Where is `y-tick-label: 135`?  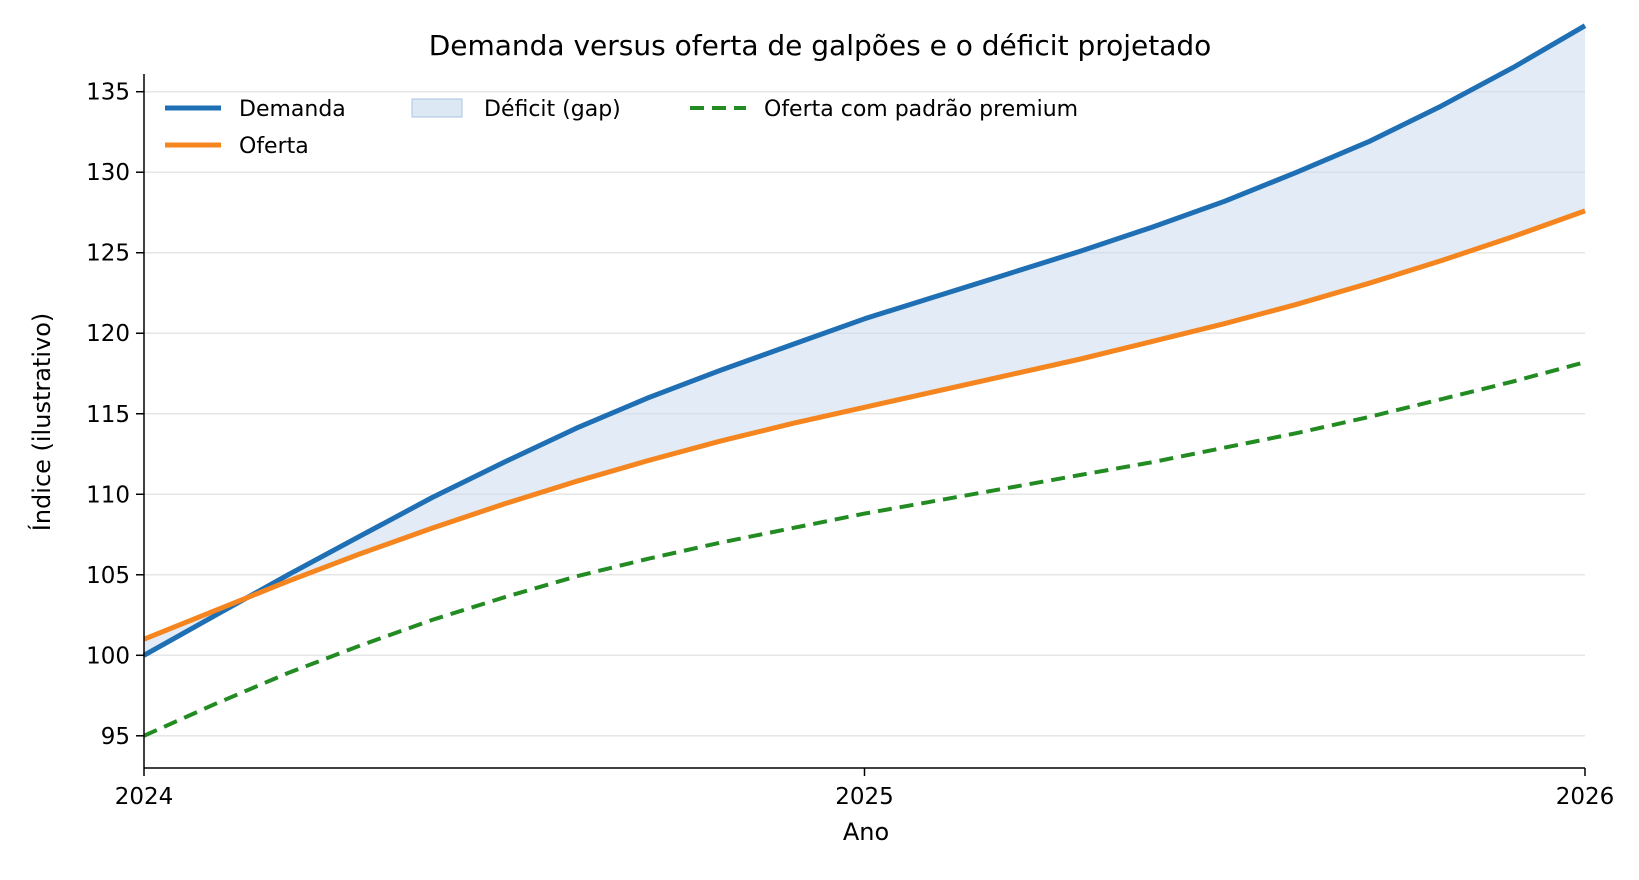
y-tick-label: 135 is located at coordinates (108, 93).